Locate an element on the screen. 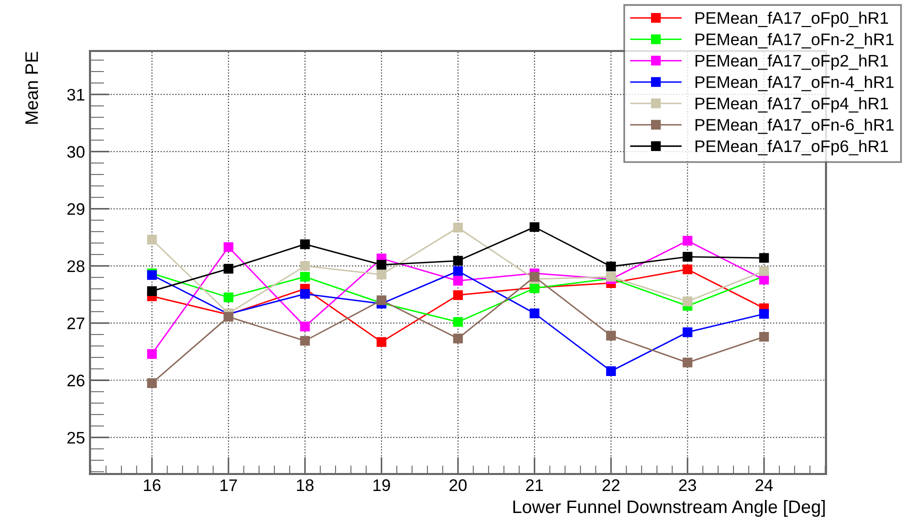  x-tick-label: 23 is located at coordinates (687, 485).